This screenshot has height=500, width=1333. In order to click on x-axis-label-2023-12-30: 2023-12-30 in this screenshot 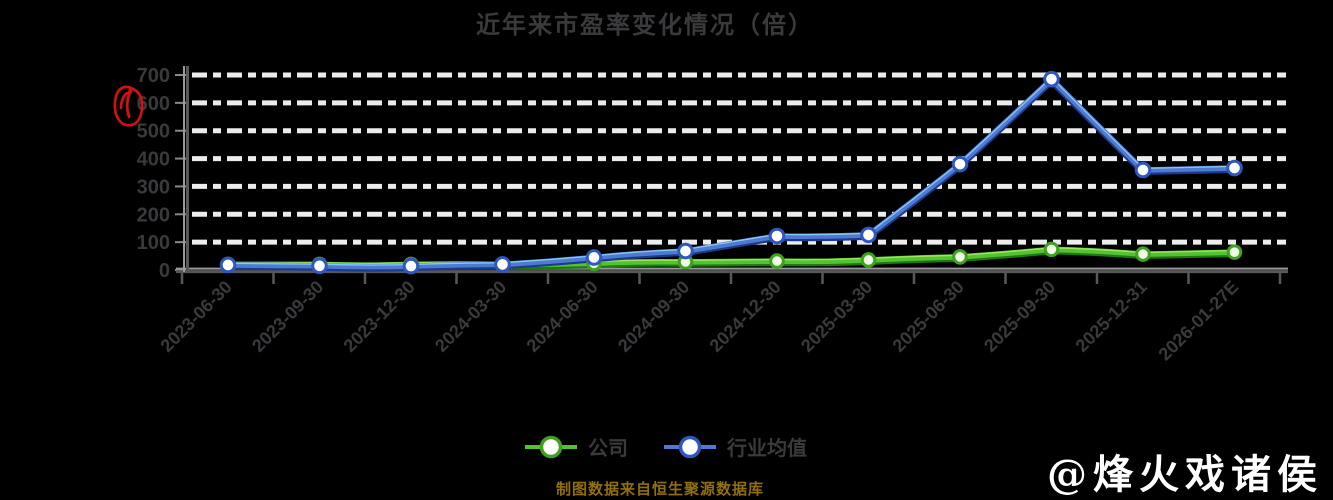, I will do `click(379, 316)`.